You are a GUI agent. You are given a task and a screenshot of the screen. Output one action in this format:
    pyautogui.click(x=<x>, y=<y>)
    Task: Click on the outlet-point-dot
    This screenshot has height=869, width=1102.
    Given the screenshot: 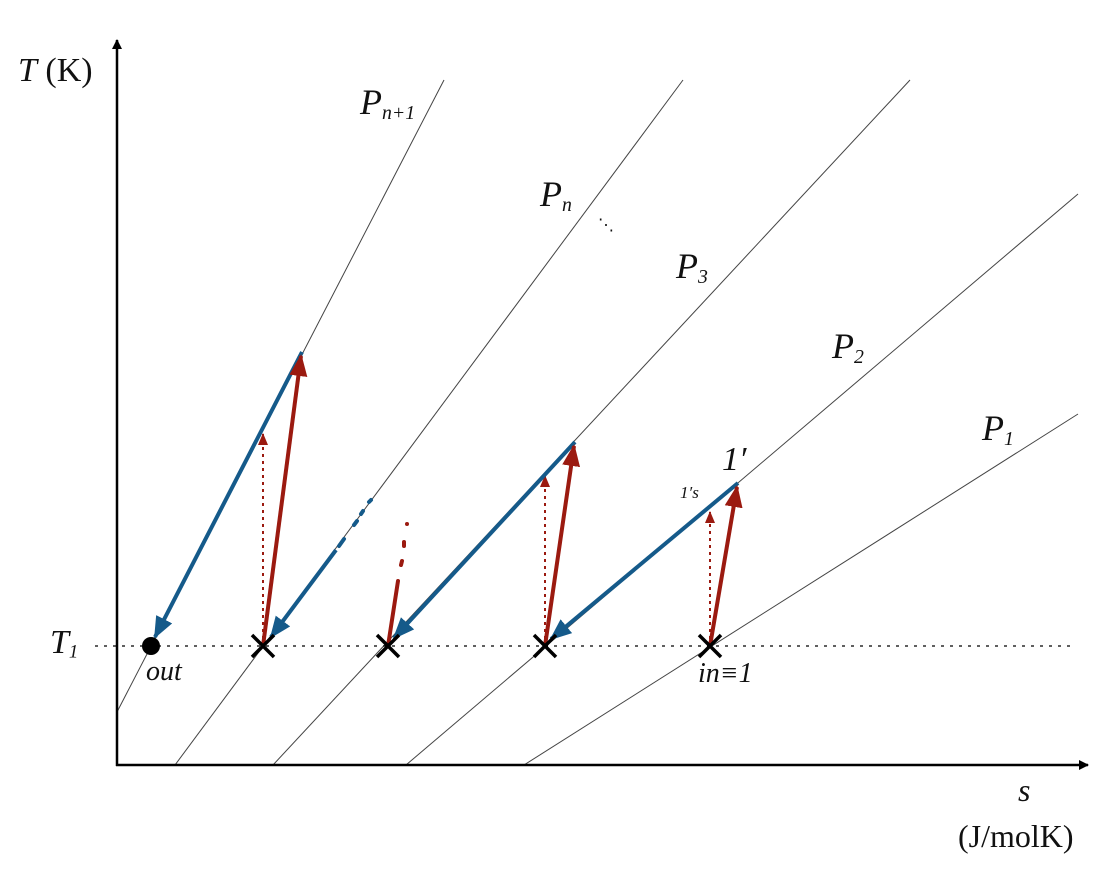 What is the action you would take?
    pyautogui.click(x=151, y=646)
    